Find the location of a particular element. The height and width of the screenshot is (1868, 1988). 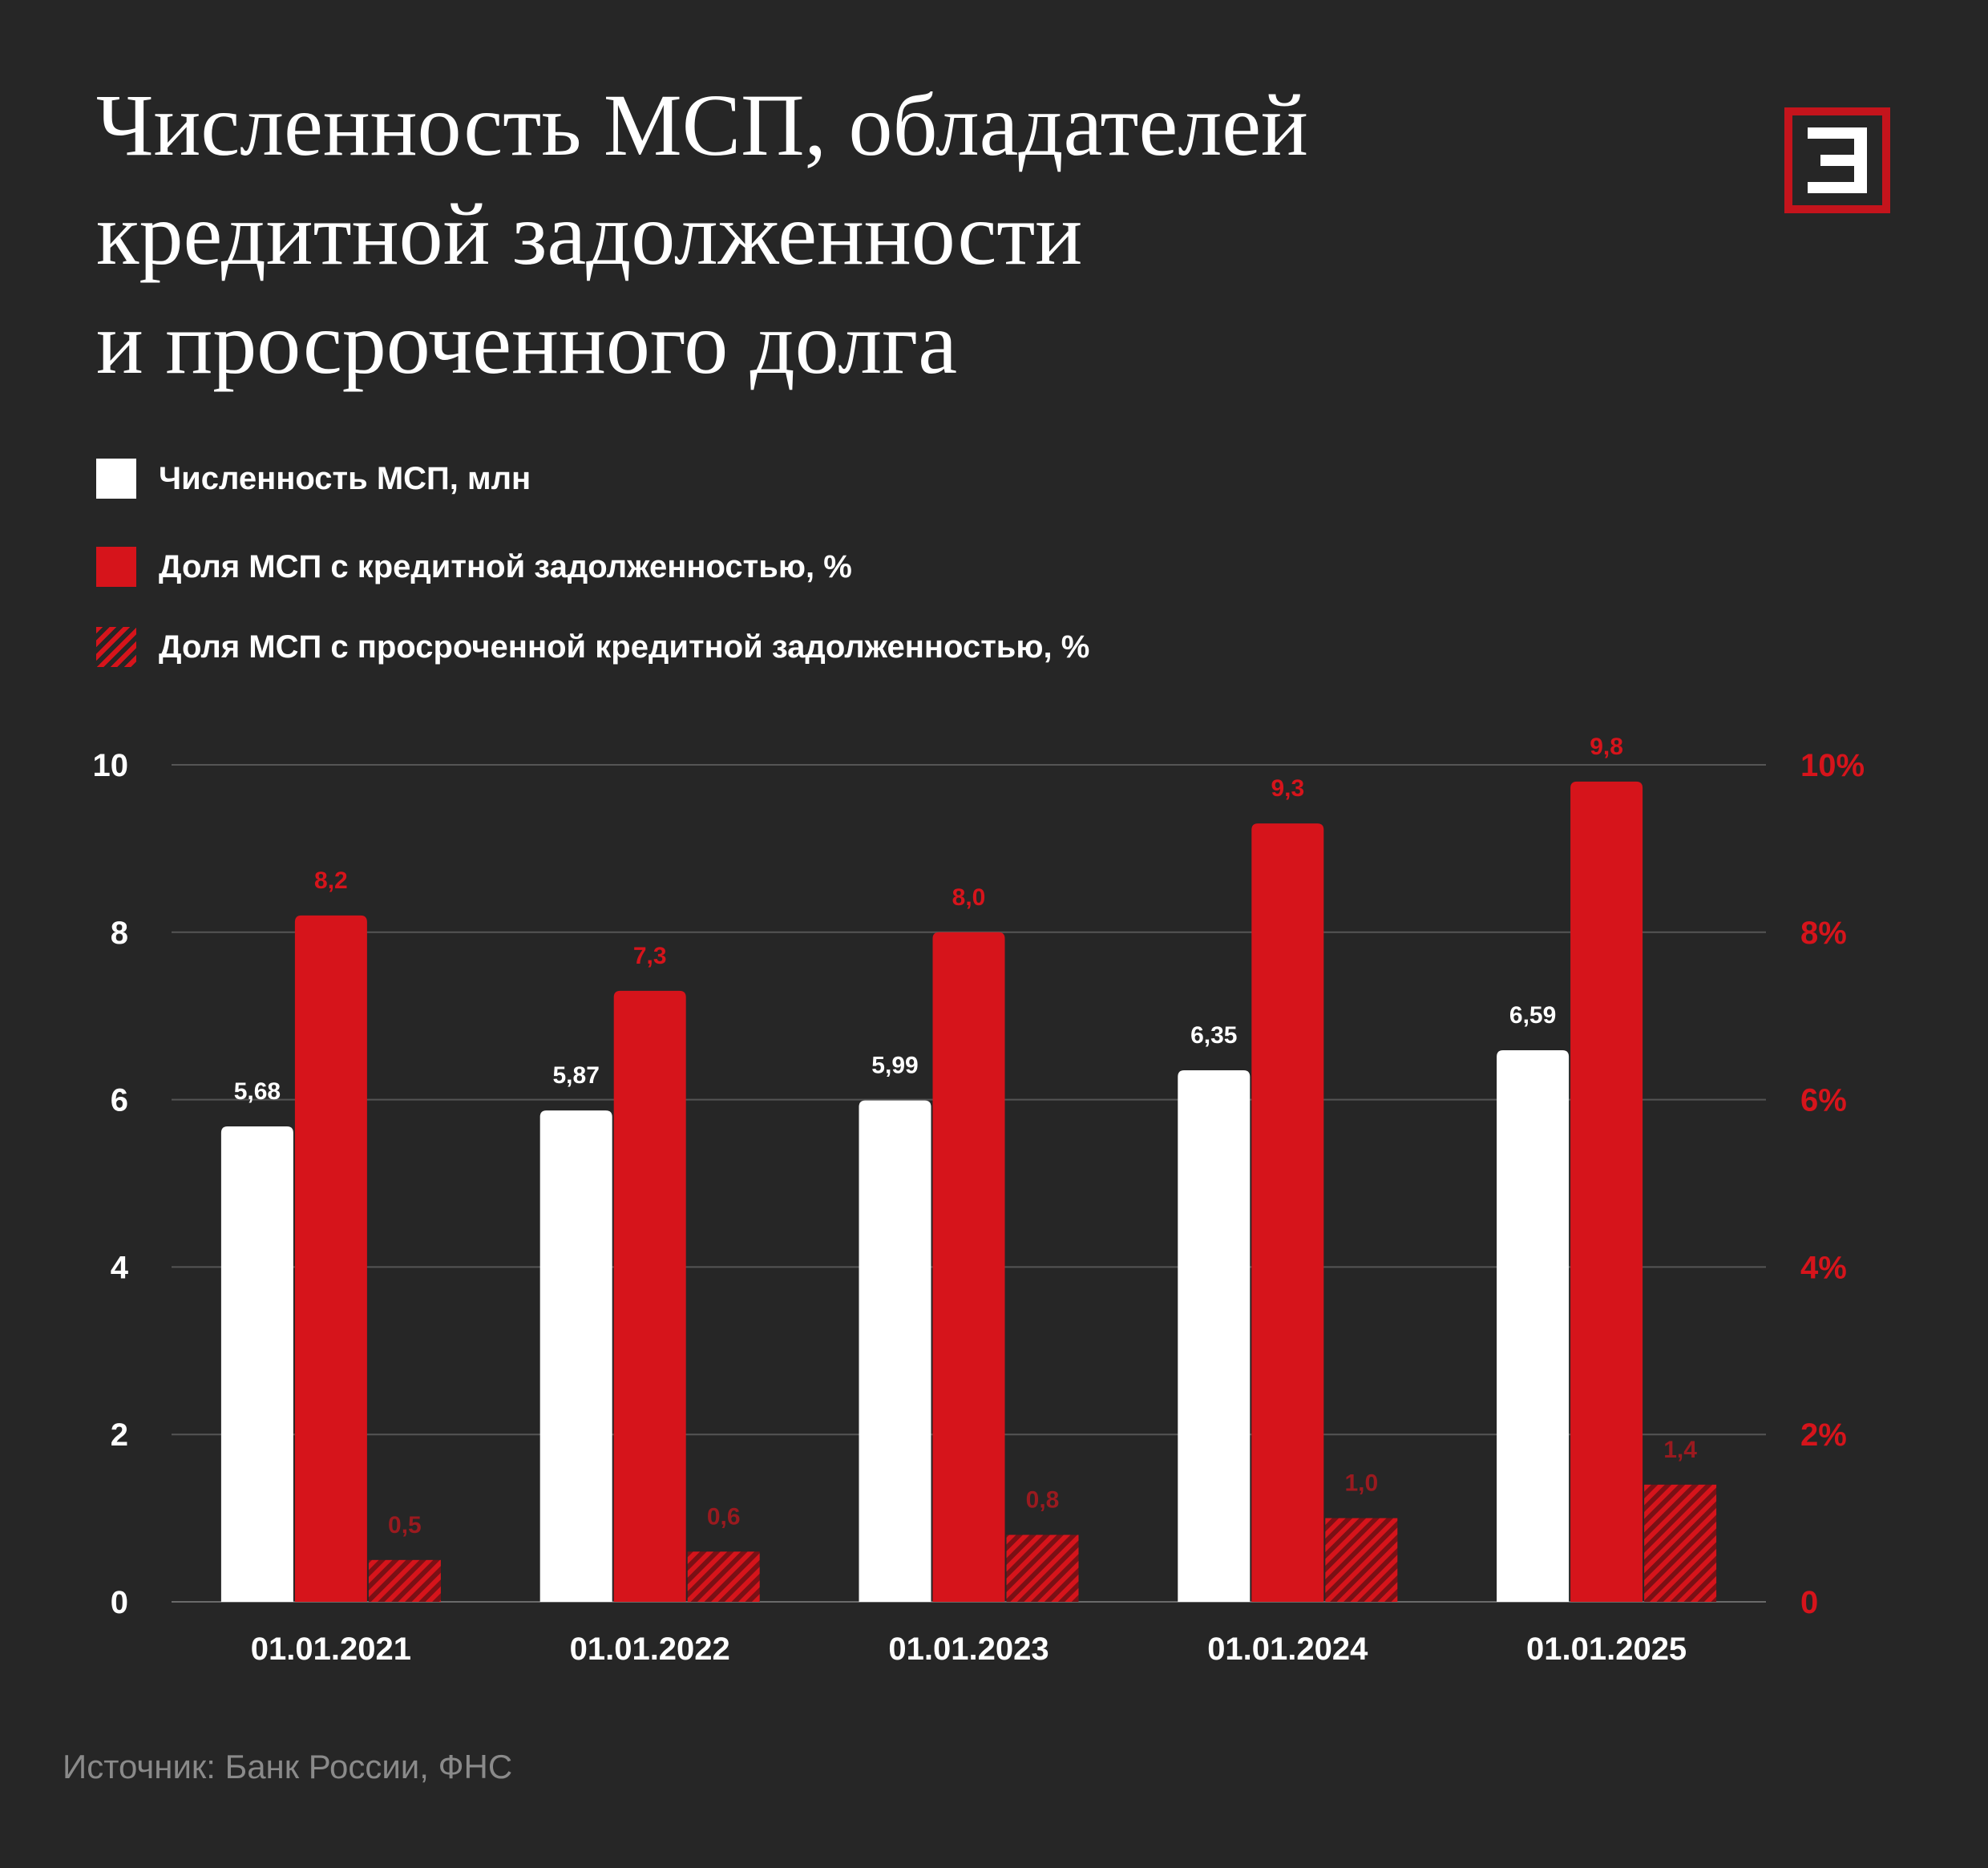

y-right-tick-label: 4% is located at coordinates (1823, 1267).